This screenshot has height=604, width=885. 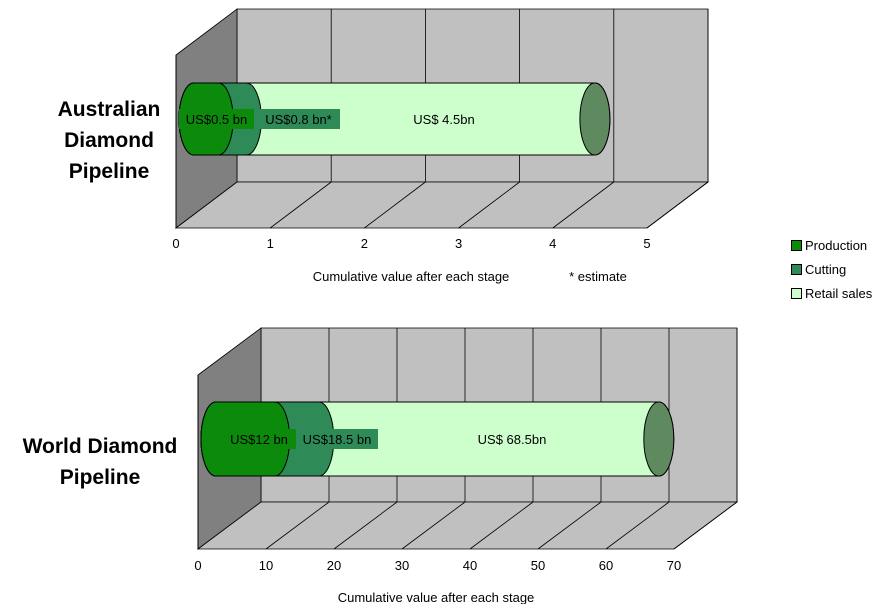 I want to click on legend-label: Production, so click(x=836, y=245).